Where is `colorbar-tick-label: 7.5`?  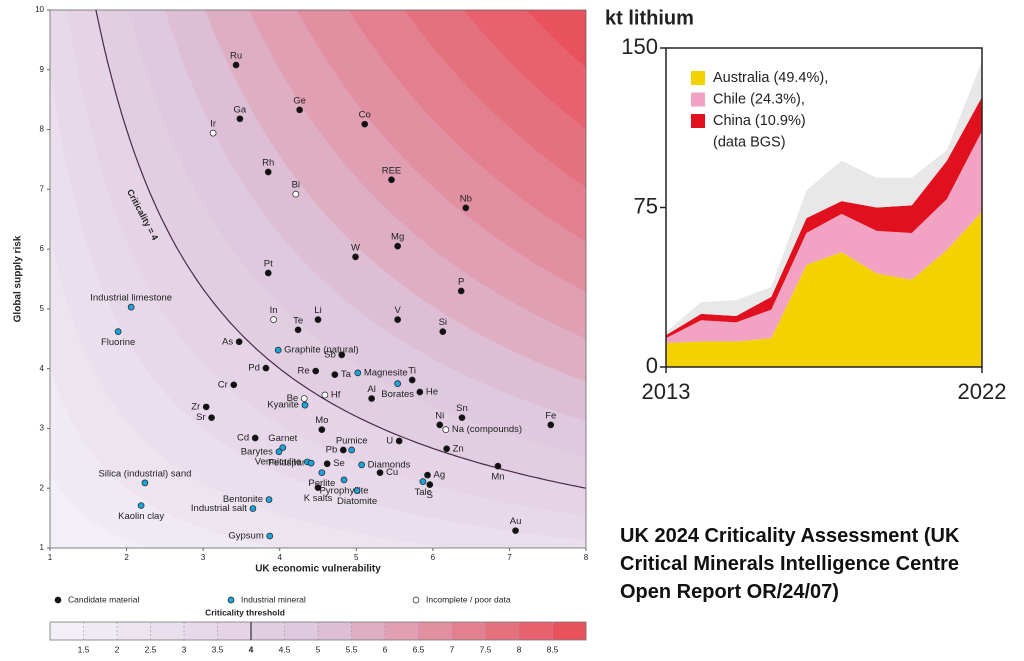
colorbar-tick-label: 7.5 is located at coordinates (486, 649).